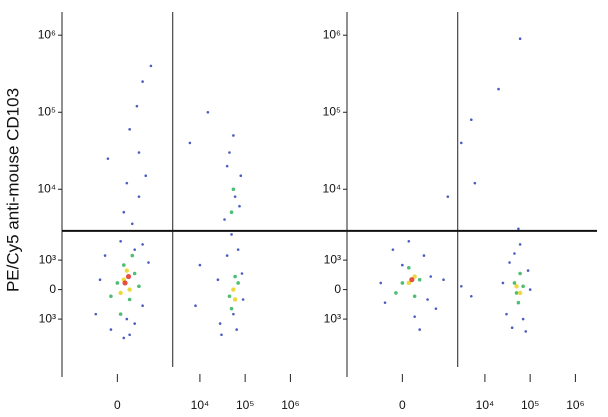  What do you see at coordinates (402, 405) in the screenshot?
I see `x-tick-label: 0` at bounding box center [402, 405].